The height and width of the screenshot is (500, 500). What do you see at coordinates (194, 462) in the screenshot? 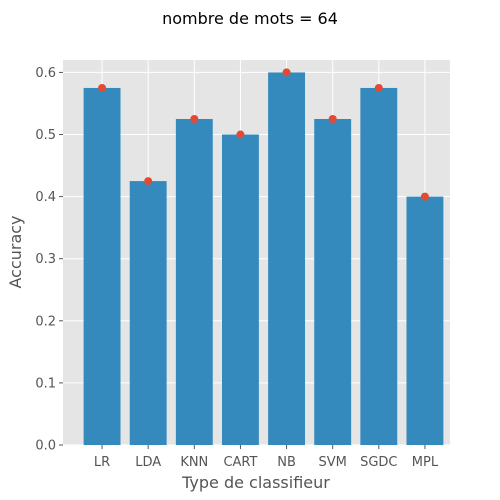
I see `x-tick-label: KNN` at bounding box center [194, 462].